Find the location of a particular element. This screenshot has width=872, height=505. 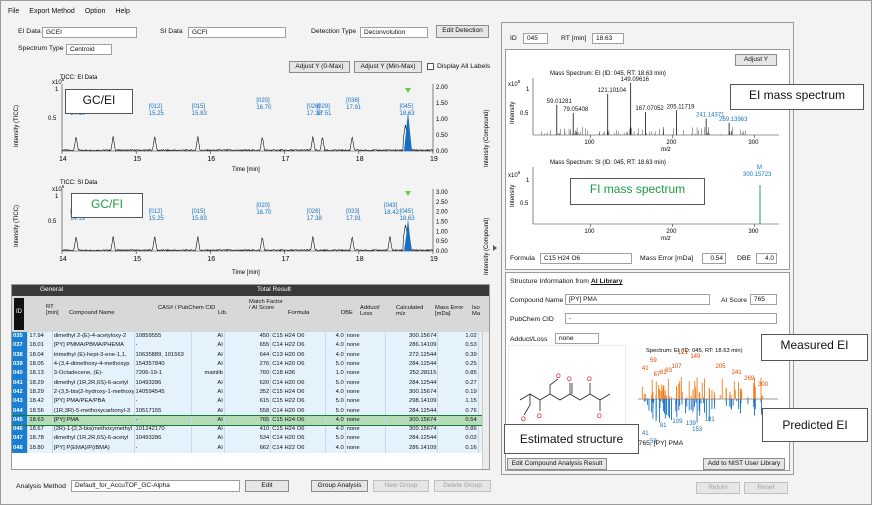

table-cell: 0.39 is located at coordinates (458, 355).